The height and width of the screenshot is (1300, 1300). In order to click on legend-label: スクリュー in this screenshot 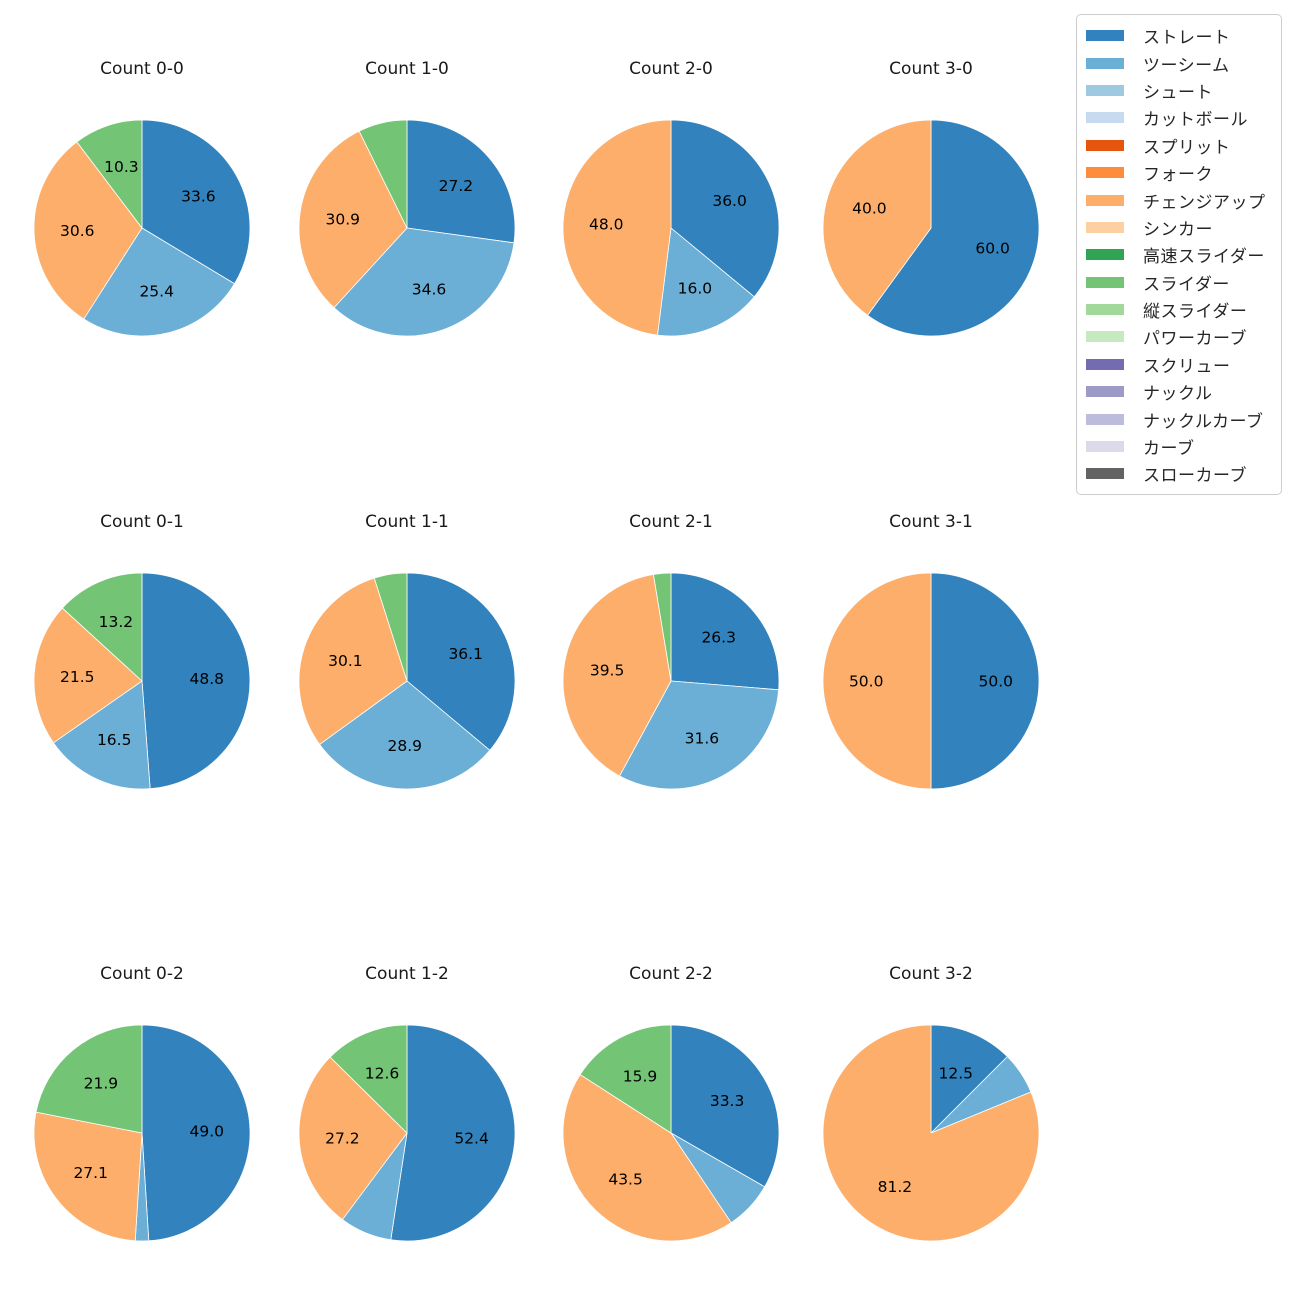, I will do `click(1187, 366)`.